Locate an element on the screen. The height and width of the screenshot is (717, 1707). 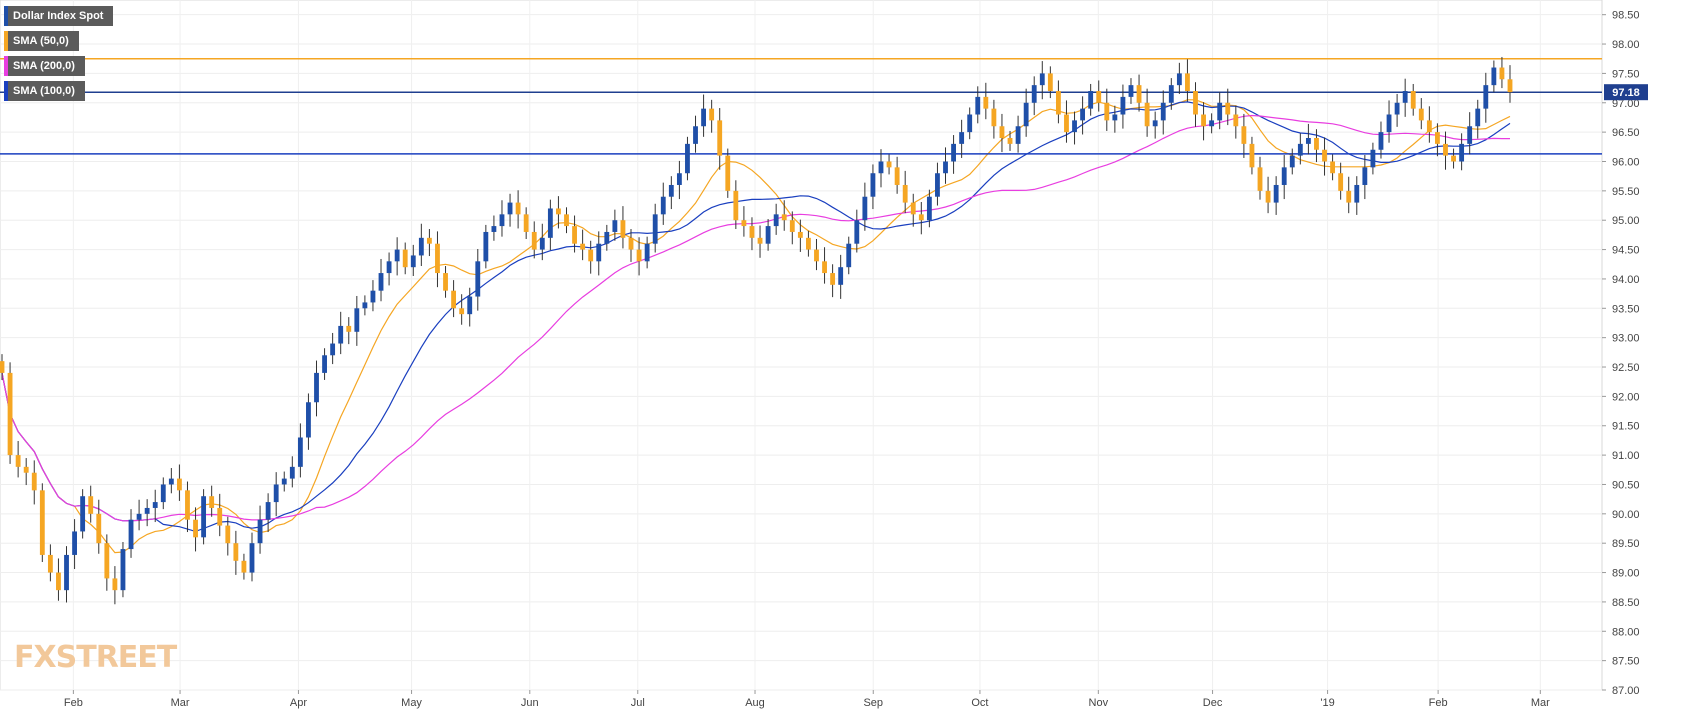
legend-item-sma100: SMA (100,0) is located at coordinates (44, 91).